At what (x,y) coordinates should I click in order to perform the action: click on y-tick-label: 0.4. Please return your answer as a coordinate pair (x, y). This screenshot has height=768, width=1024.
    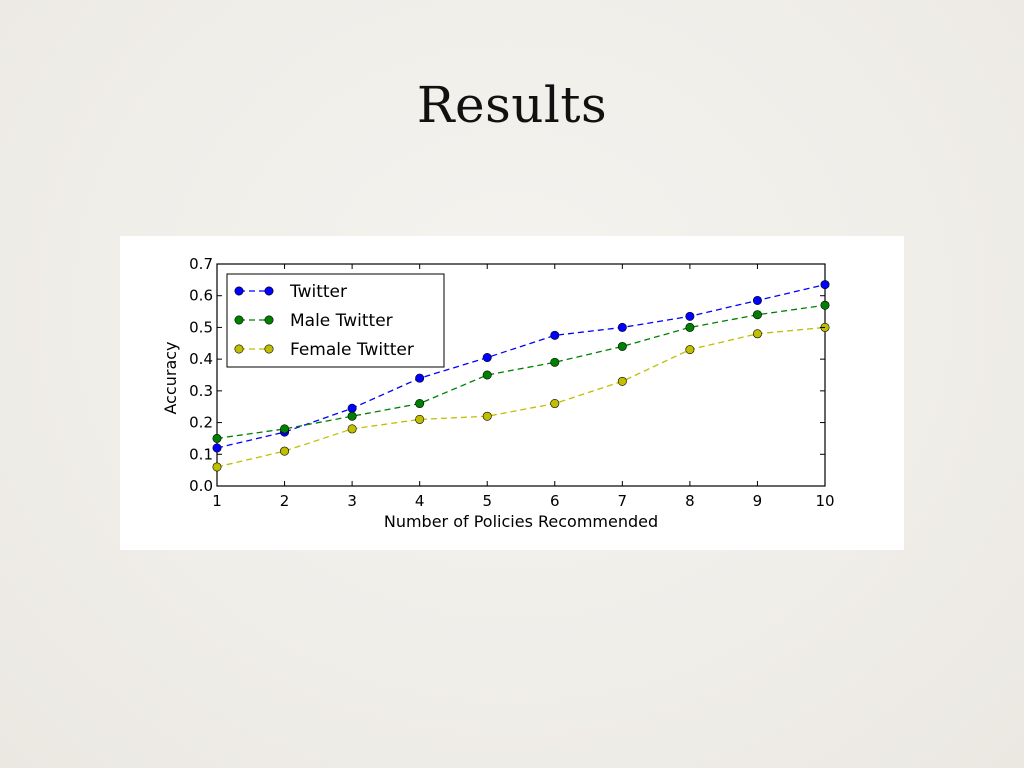
    Looking at the image, I should click on (201, 359).